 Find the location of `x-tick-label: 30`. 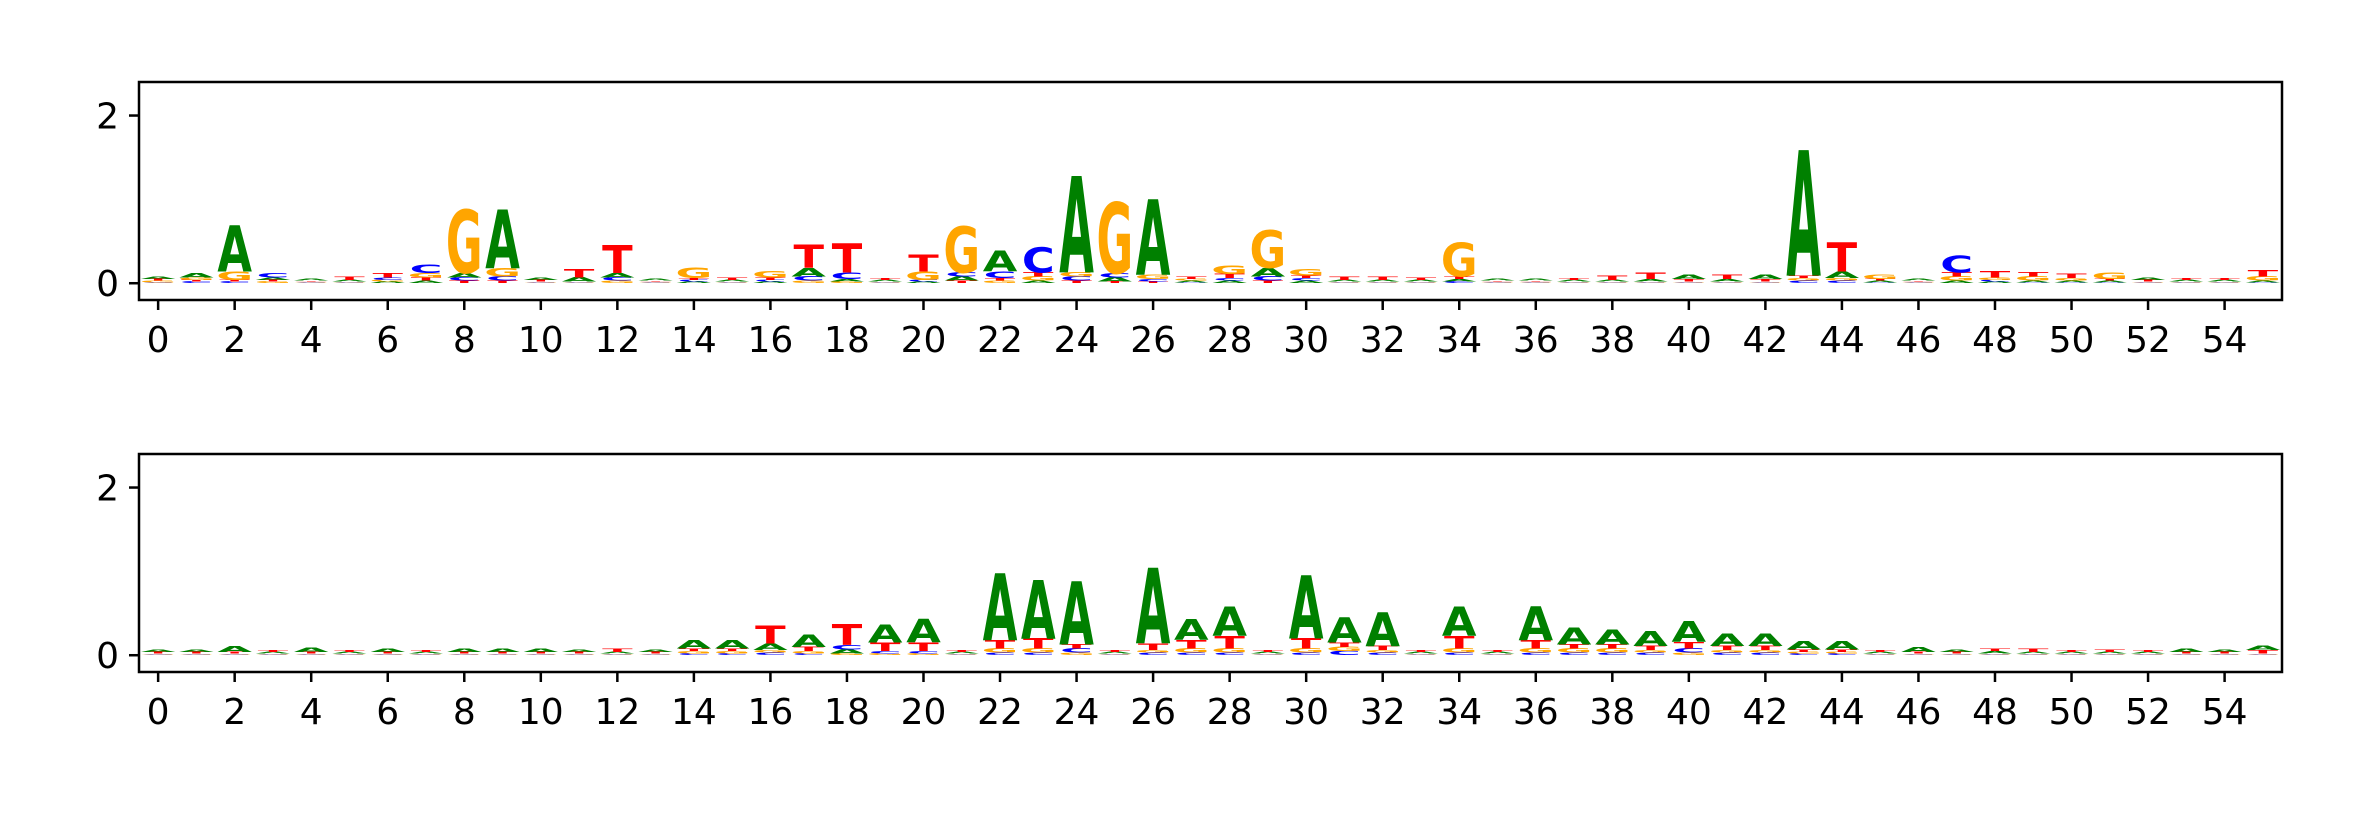

x-tick-label: 30 is located at coordinates (1306, 712).